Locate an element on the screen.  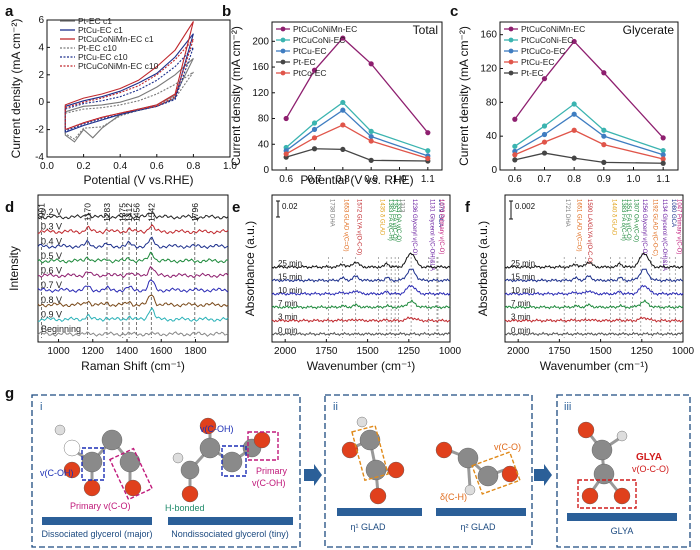
legend-label: Pt-EC c10 is located at coordinates (97, 48).